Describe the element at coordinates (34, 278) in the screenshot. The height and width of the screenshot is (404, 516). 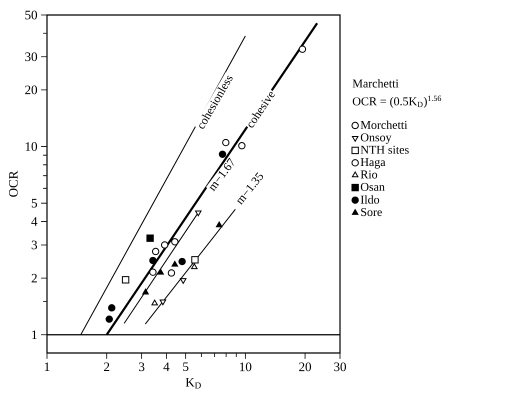
I see `y-tick-label: 2` at that location.